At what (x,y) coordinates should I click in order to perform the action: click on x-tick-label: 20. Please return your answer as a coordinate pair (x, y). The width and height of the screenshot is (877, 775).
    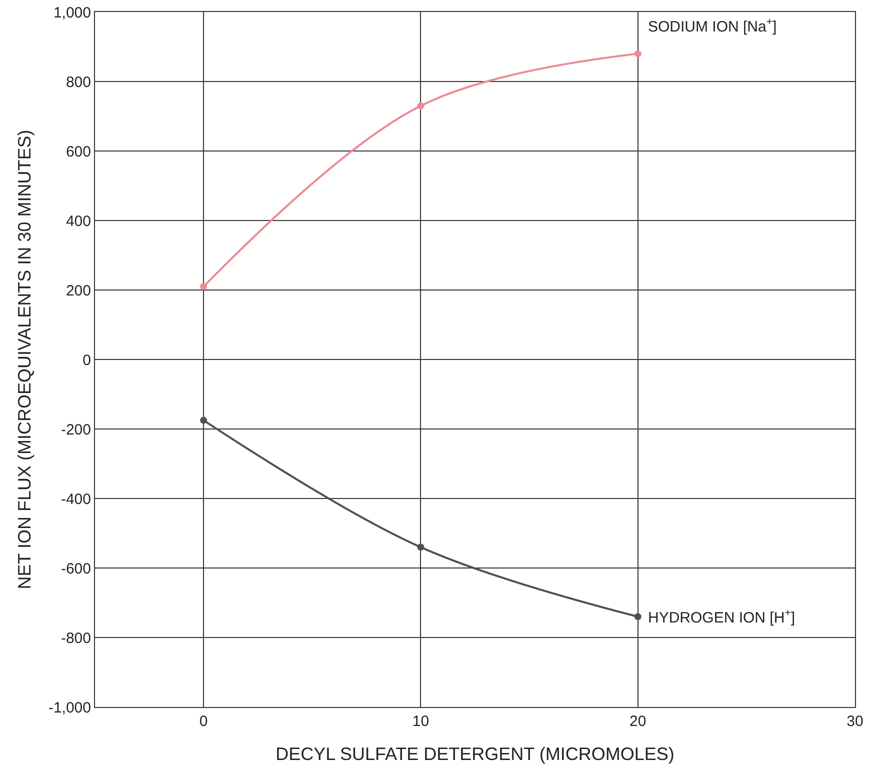
    Looking at the image, I should click on (638, 721).